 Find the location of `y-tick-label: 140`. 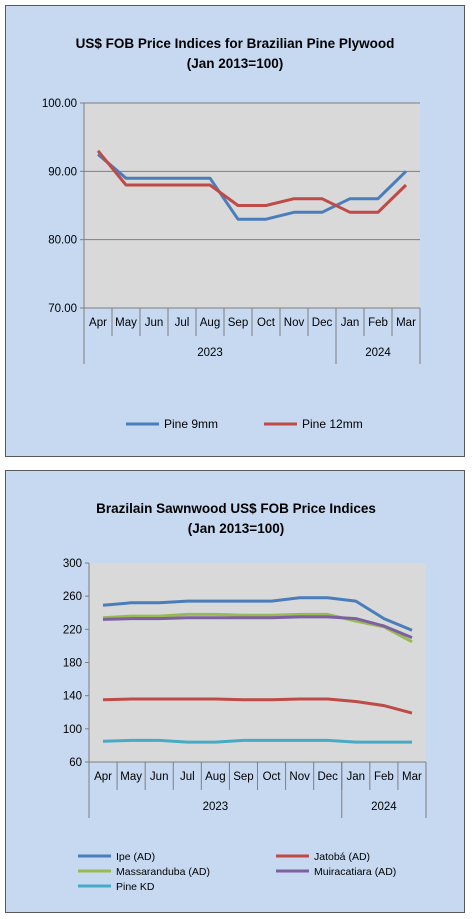

y-tick-label: 140 is located at coordinates (72, 697).